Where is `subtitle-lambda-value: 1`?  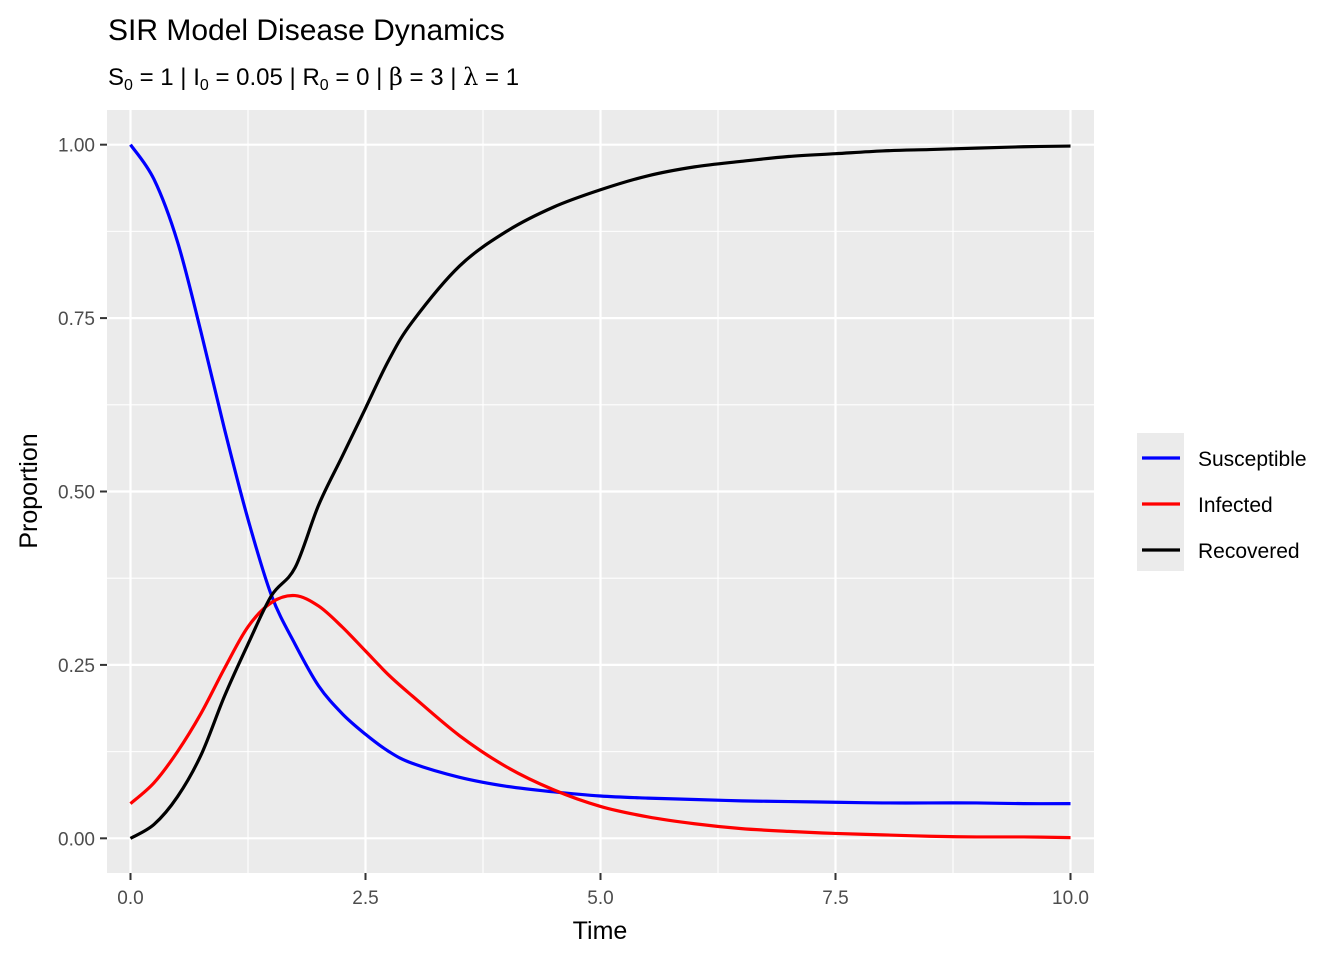
subtitle-lambda-value: 1 is located at coordinates (512, 77).